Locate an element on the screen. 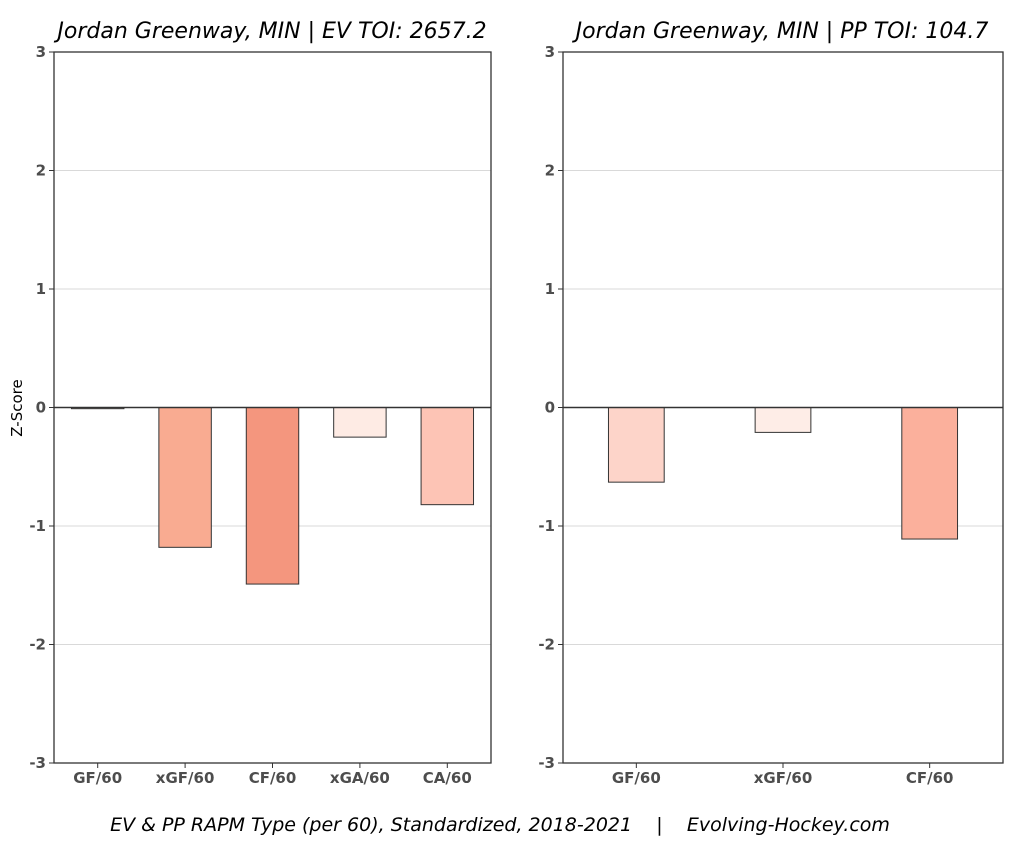  pp-y-tick-label: -3 is located at coordinates (546, 763).